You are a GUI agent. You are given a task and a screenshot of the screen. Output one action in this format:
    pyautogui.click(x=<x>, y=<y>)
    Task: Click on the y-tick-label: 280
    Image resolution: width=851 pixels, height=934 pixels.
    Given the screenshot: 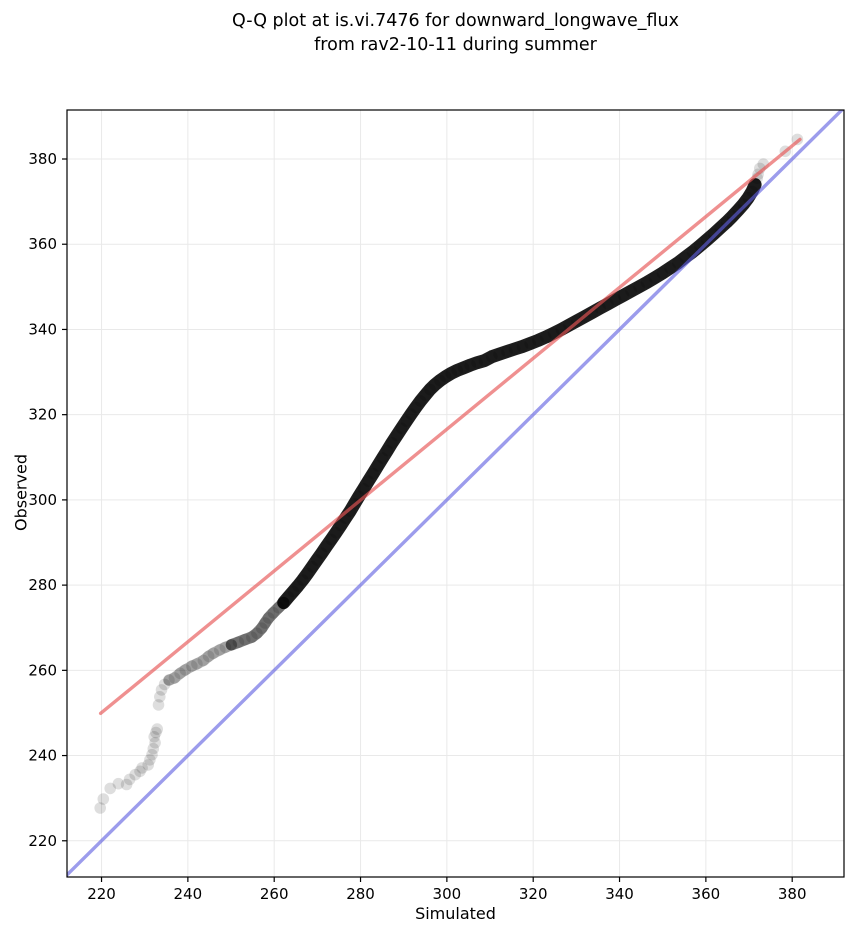 What is the action you would take?
    pyautogui.click(x=42, y=585)
    